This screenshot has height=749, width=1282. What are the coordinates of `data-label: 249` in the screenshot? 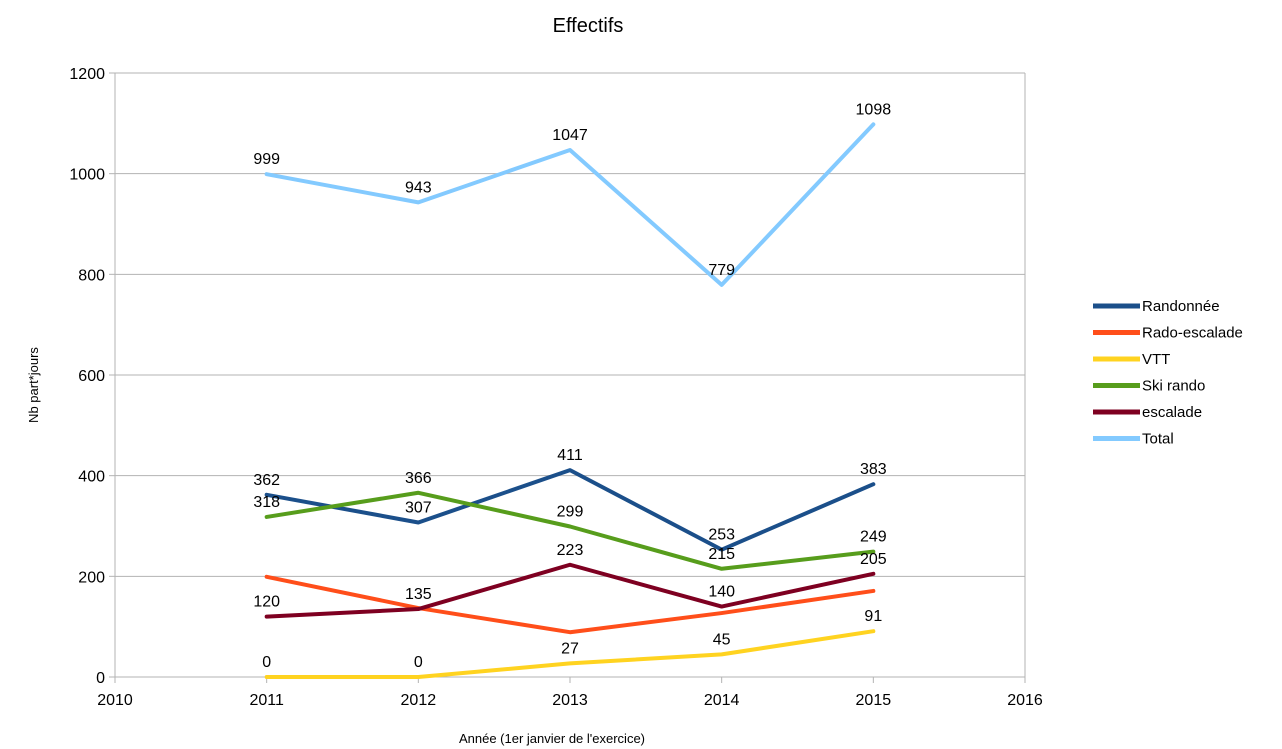 It's located at (873, 537).